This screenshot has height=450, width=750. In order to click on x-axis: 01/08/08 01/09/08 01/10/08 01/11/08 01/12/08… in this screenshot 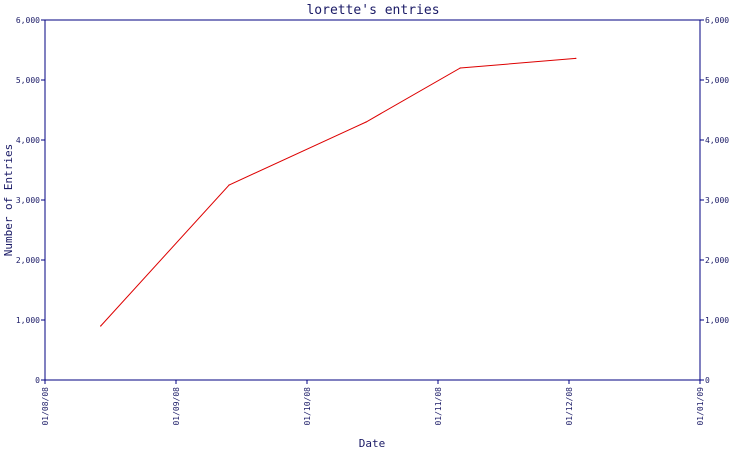, I will do `click(373, 403)`.